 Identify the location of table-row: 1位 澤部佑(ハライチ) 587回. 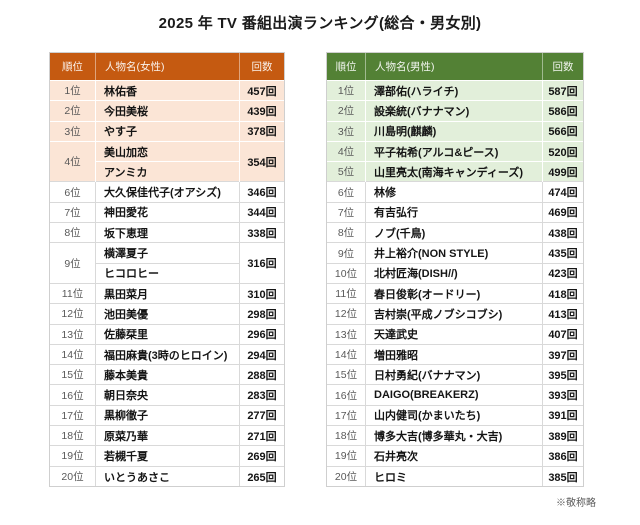
(455, 90).